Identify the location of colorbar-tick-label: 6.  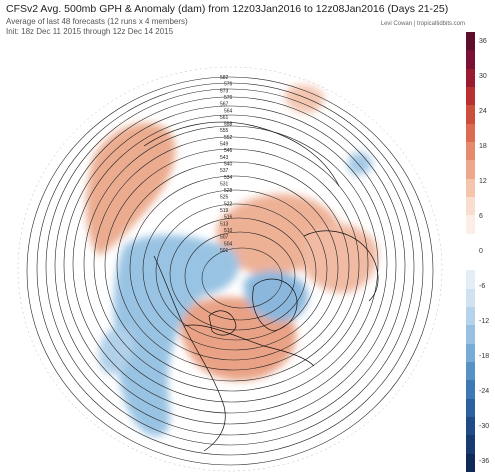
(481, 216).